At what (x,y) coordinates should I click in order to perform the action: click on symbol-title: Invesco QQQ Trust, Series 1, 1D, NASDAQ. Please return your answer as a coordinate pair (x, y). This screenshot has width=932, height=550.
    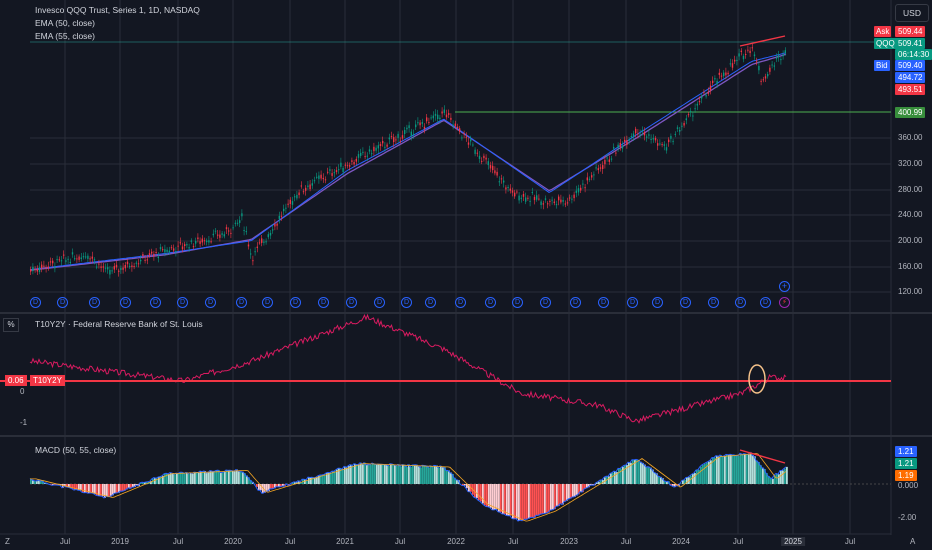
    Looking at the image, I should click on (117, 10).